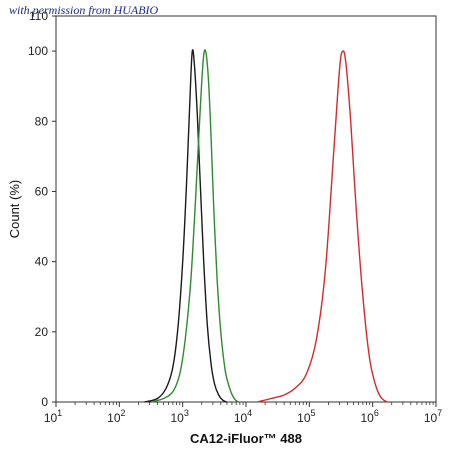 Image resolution: width=450 pixels, height=454 pixels. What do you see at coordinates (42, 209) in the screenshot?
I see `y-axis-ticks: 0 20 40 60 80 100 110` at bounding box center [42, 209].